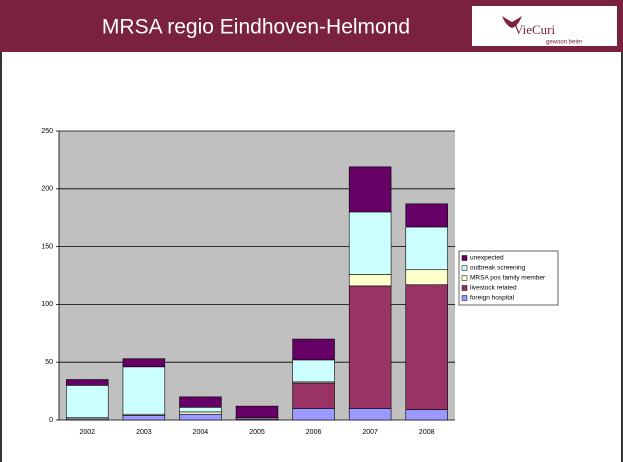  What do you see at coordinates (47, 189) in the screenshot?
I see `y-tick-label: 200` at bounding box center [47, 189].